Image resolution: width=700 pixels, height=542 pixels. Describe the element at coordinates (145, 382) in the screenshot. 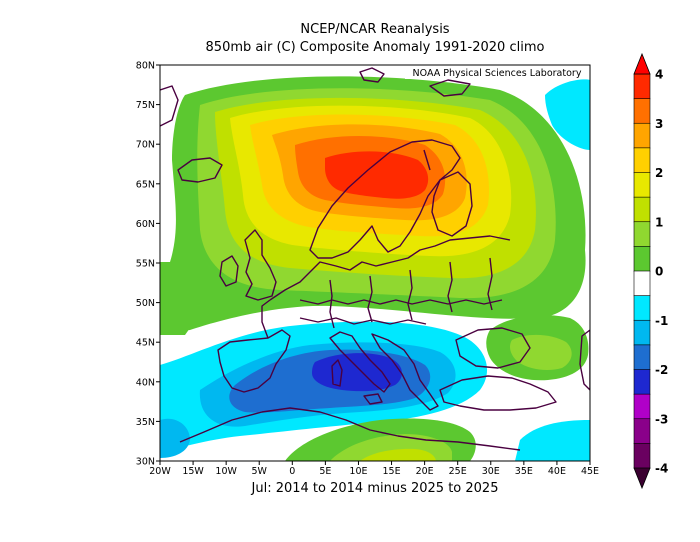

I see `lat-label: 40N` at that location.